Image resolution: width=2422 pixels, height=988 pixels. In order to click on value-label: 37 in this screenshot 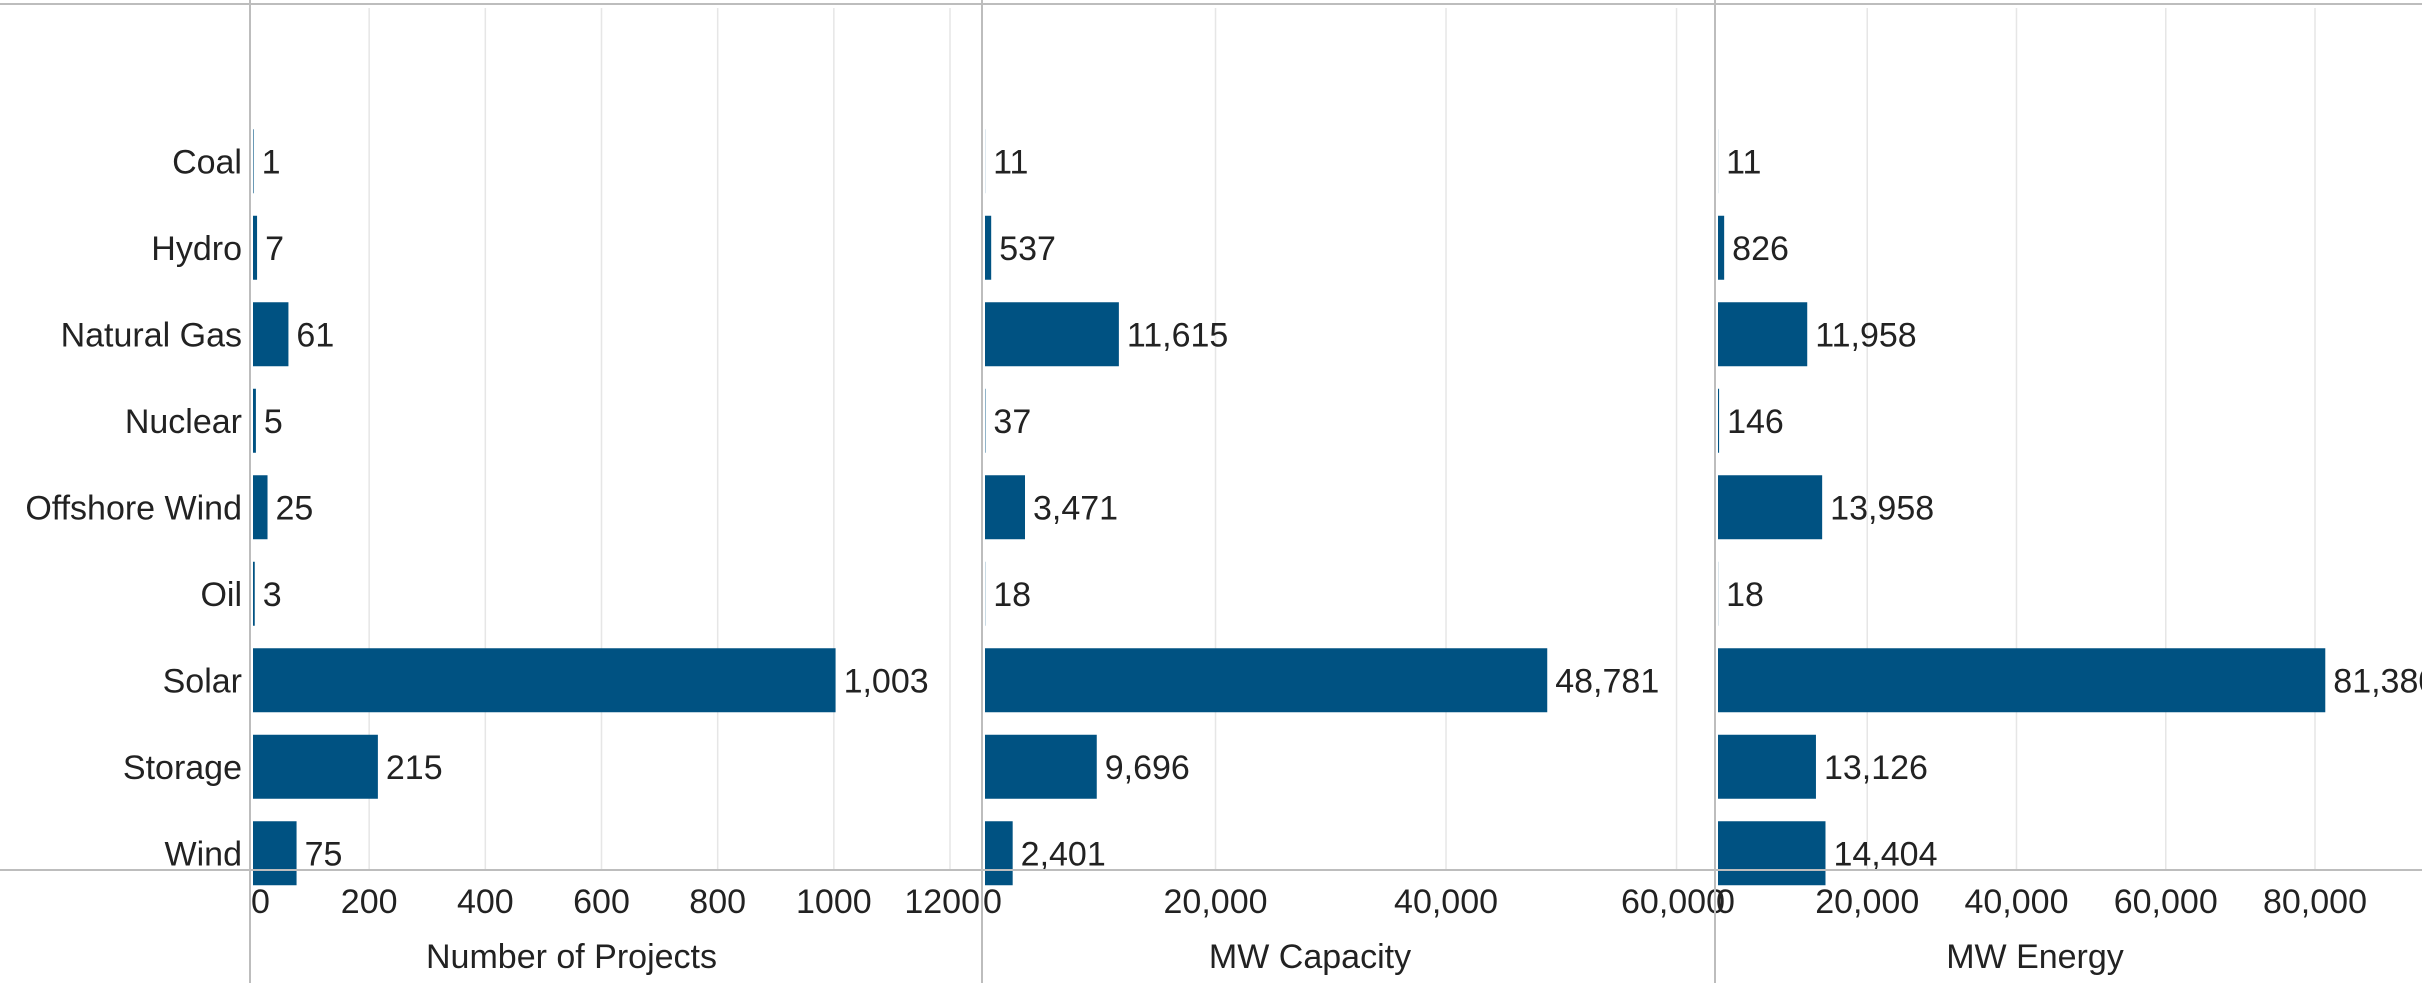, I will do `click(1012, 422)`.